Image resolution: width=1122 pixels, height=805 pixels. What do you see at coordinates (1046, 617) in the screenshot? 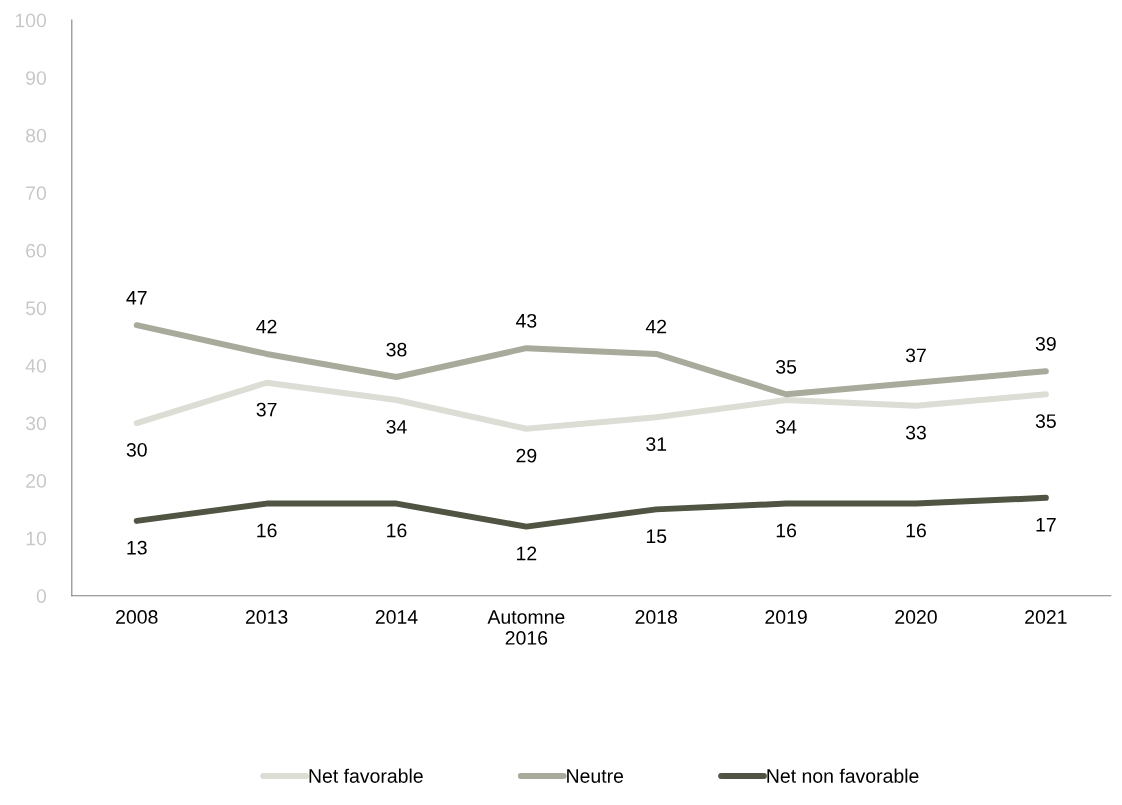
I see `x-tick-label: 2021` at bounding box center [1046, 617].